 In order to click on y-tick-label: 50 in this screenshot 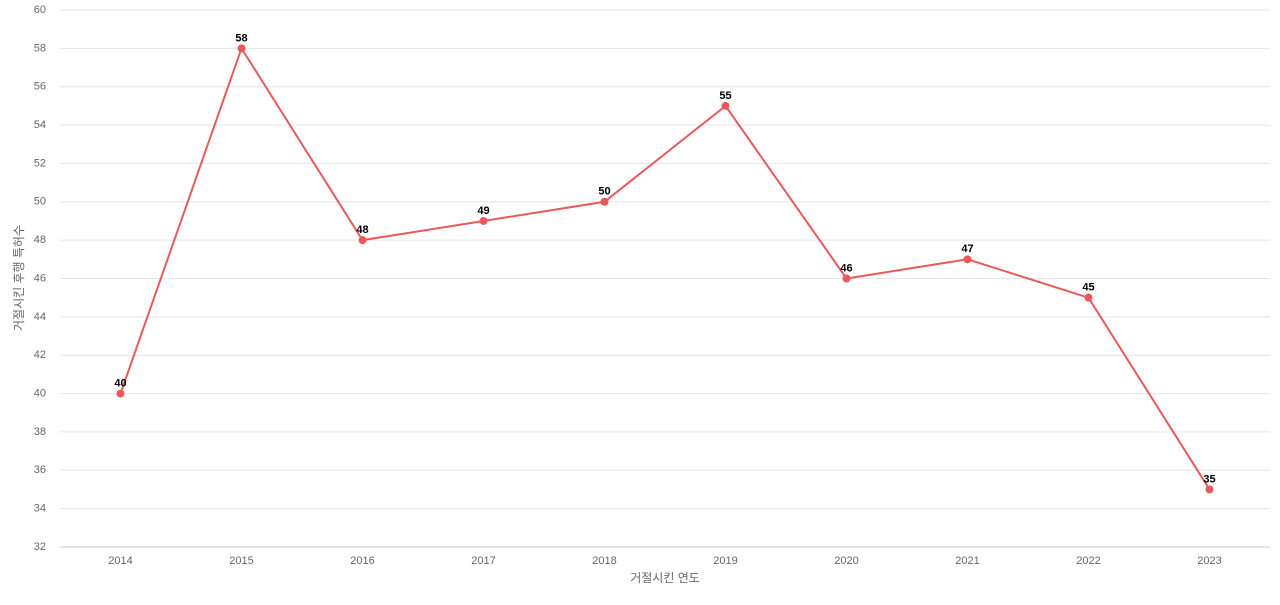, I will do `click(40, 202)`.